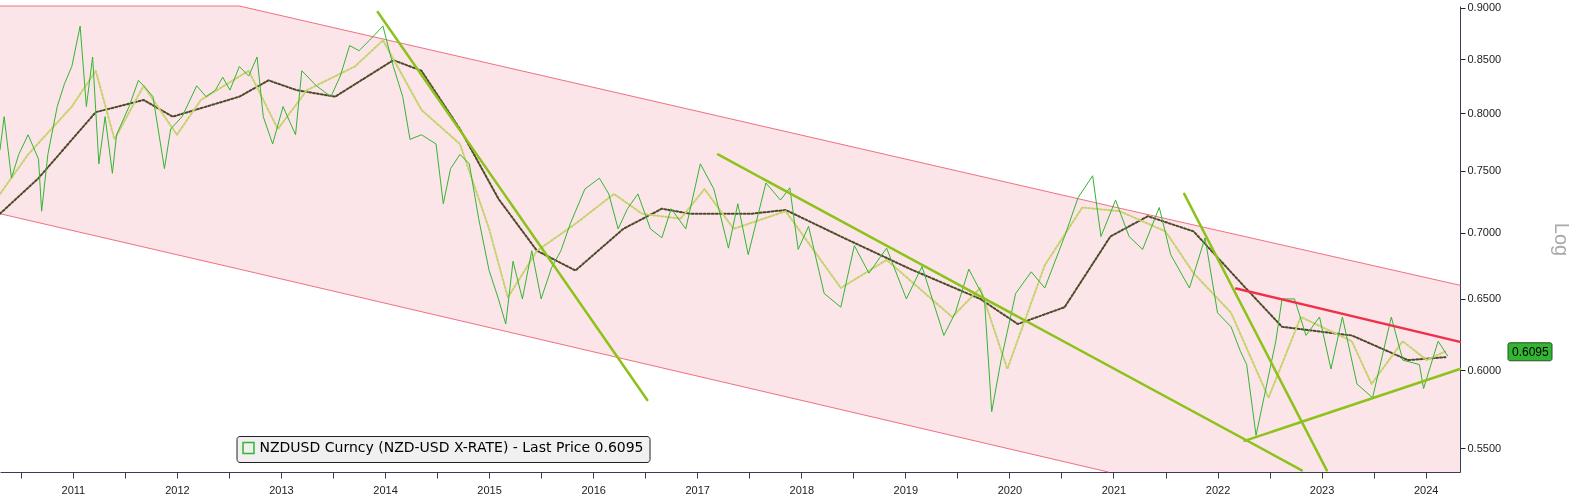 The height and width of the screenshot is (499, 1575). Describe the element at coordinates (1484, 170) in the screenshot. I see `y-tick-label: 0.7500` at that location.